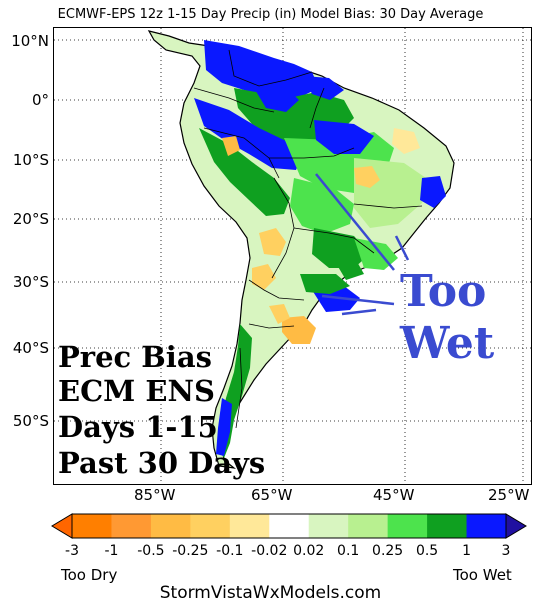 The height and width of the screenshot is (613, 541). I want to click on info-line-2: ECM ENS, so click(136, 391).